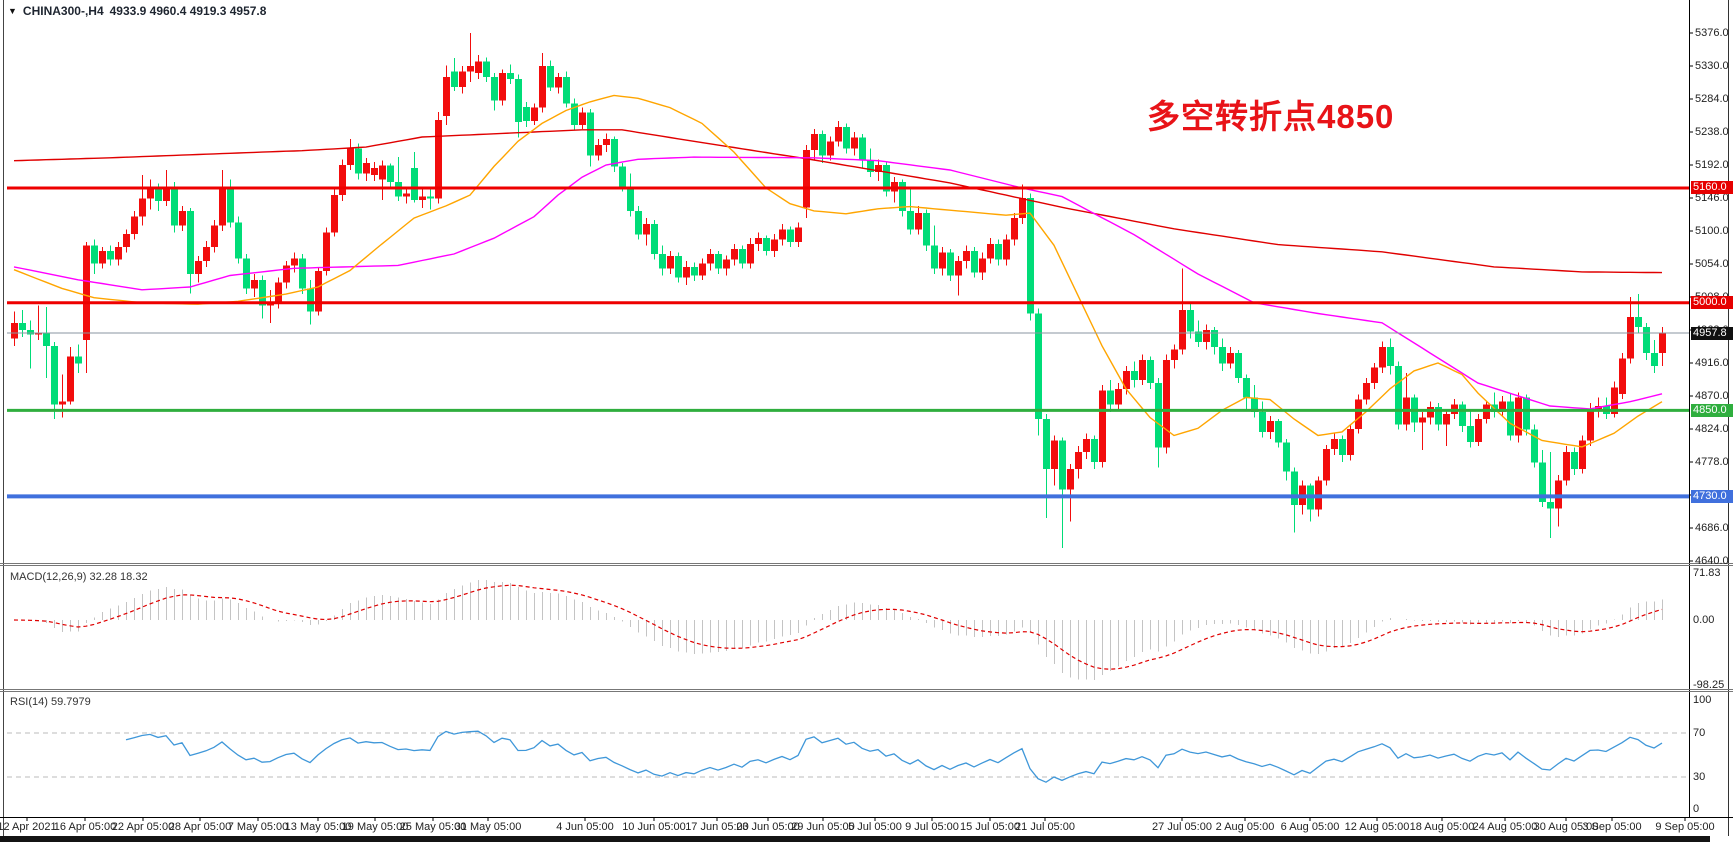 The width and height of the screenshot is (1733, 842). What do you see at coordinates (1245, 827) in the screenshot?
I see `time-axis-label: 2 Aug 05:00` at bounding box center [1245, 827].